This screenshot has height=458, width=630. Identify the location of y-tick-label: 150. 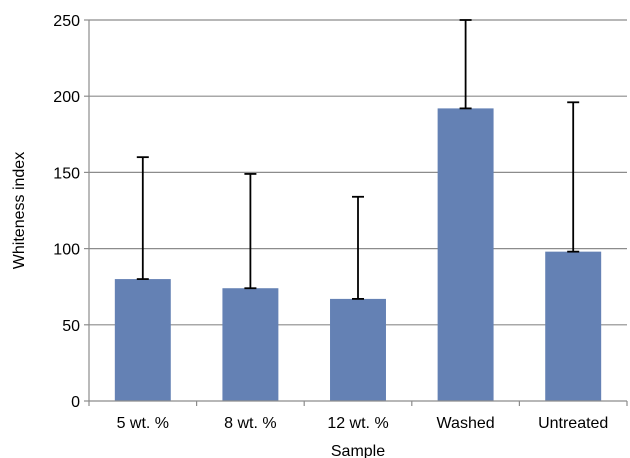
(66, 173).